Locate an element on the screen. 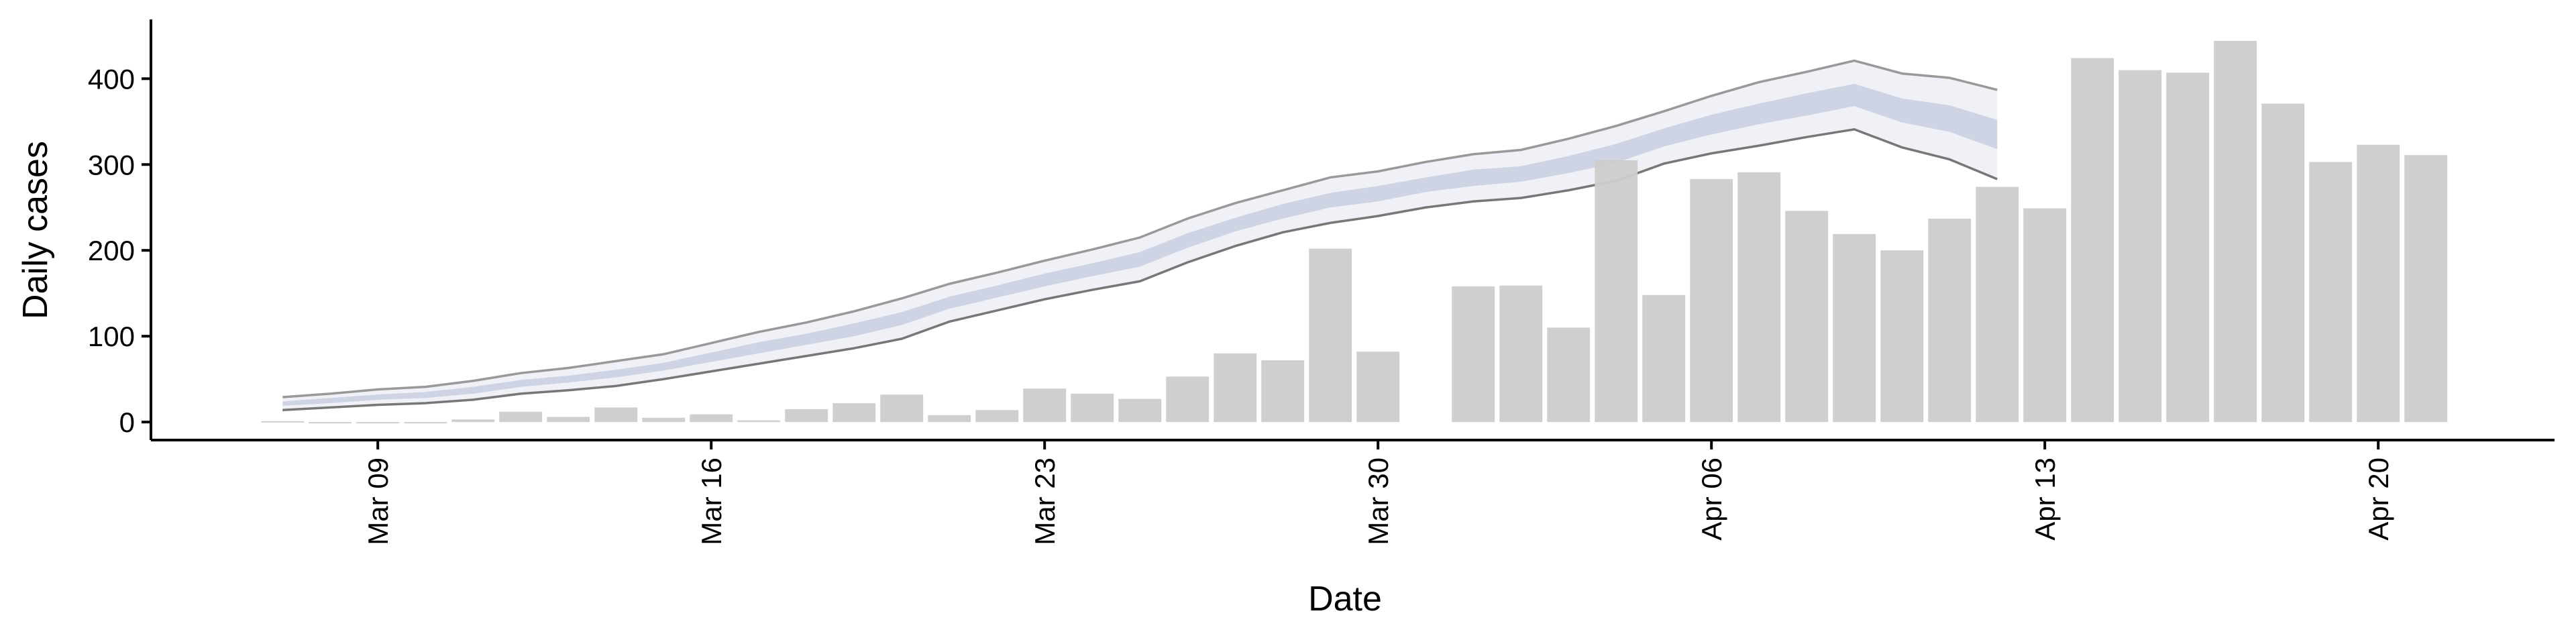  x-tick-label: Apr 13 is located at coordinates (2045, 499).